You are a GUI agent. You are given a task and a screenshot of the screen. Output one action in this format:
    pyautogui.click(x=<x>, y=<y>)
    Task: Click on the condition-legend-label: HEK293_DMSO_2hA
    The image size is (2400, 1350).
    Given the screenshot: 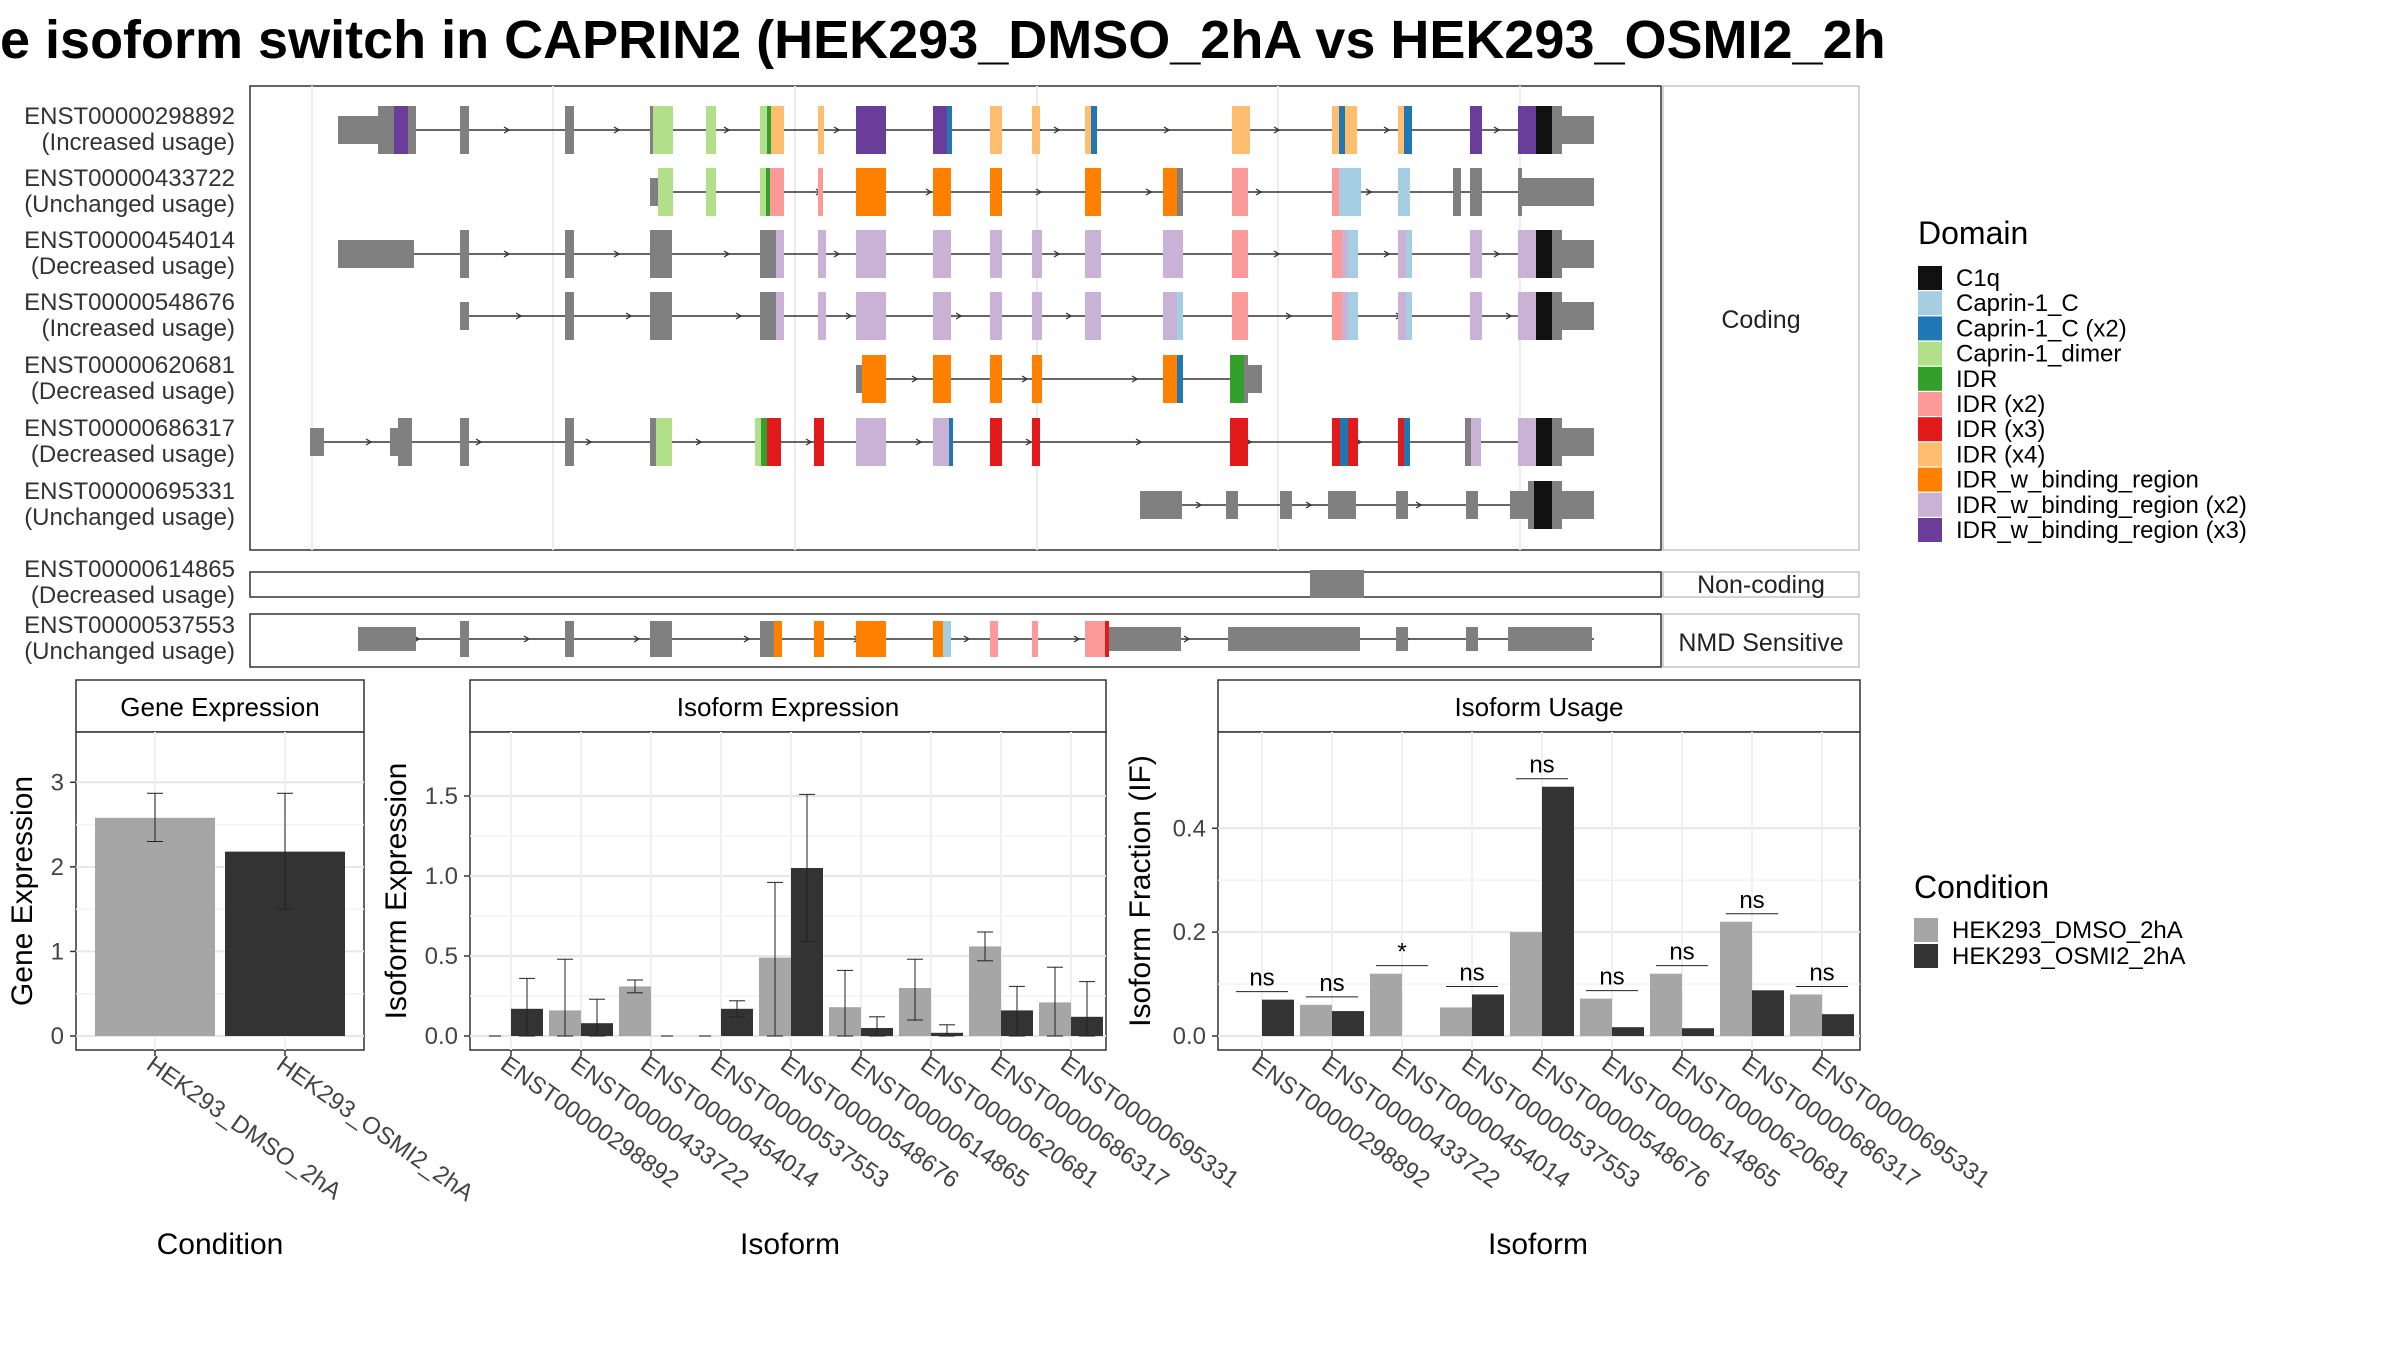 What is the action you would take?
    pyautogui.click(x=2067, y=930)
    